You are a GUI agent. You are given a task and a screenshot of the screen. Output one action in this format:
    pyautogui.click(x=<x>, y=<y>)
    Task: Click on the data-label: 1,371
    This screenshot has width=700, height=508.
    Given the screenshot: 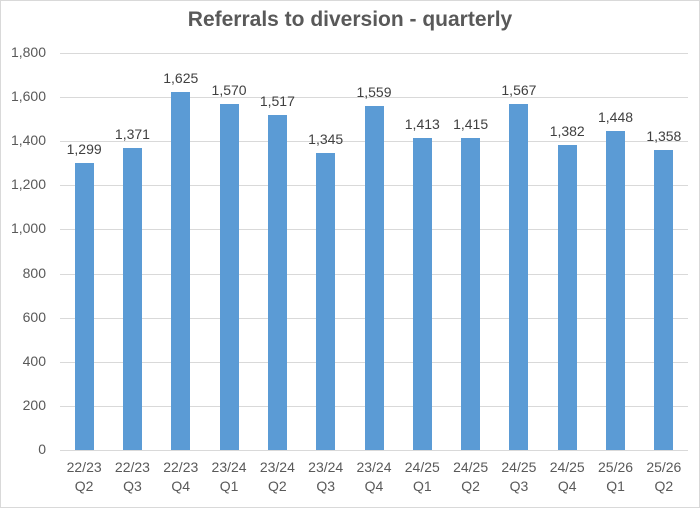 What is the action you would take?
    pyautogui.click(x=132, y=133)
    